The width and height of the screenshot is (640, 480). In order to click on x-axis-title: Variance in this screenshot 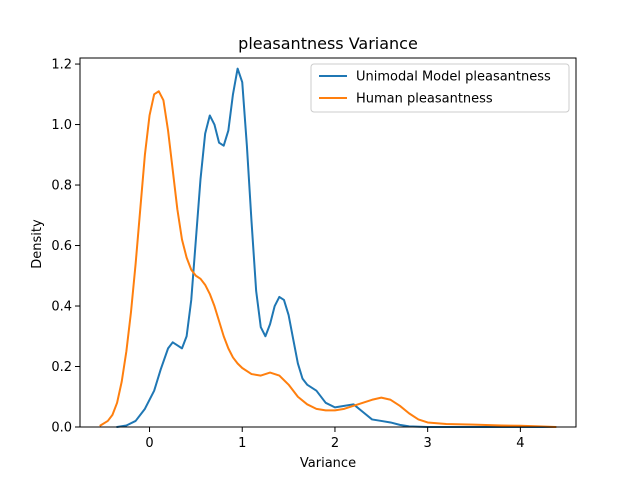, I will do `click(328, 463)`.